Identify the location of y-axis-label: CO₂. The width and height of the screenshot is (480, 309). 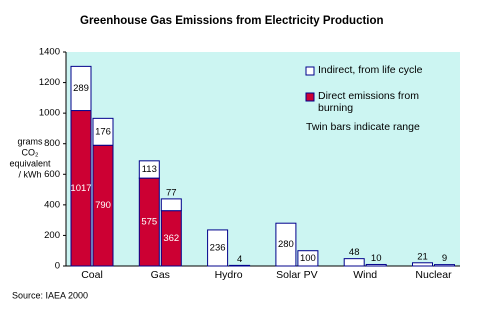
(31, 152).